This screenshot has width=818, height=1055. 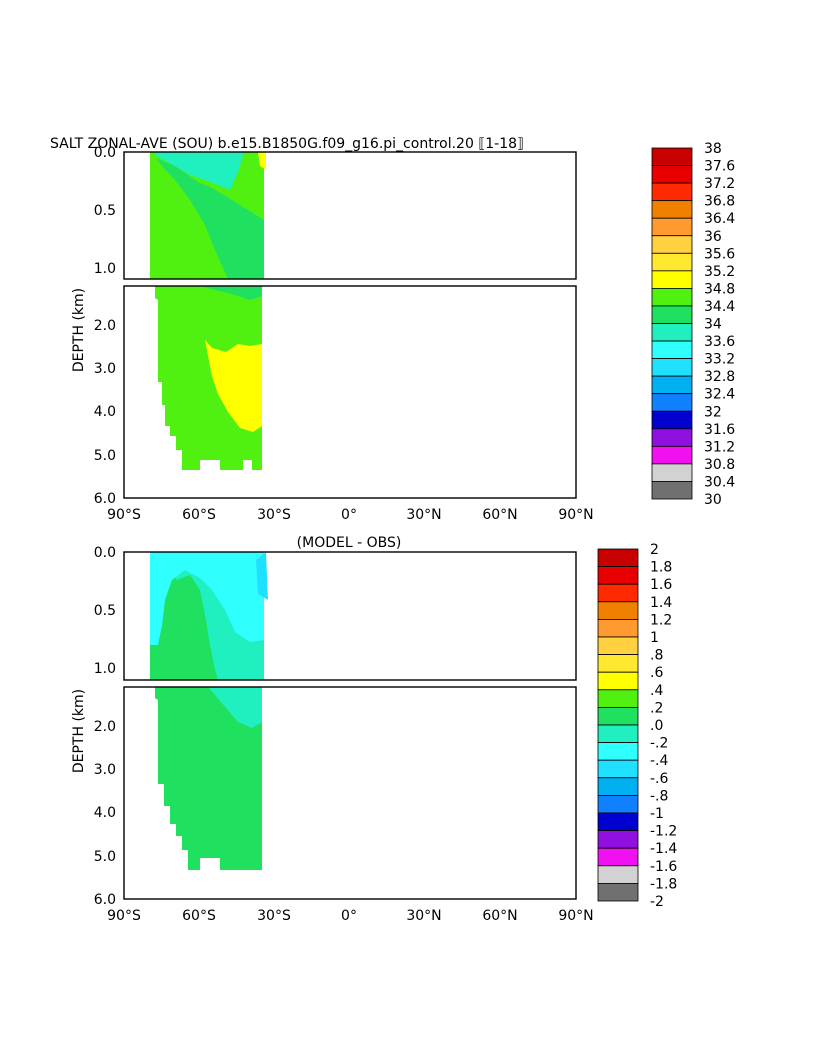 I want to click on p1-colorbar-label: 35.6, so click(x=719, y=254).